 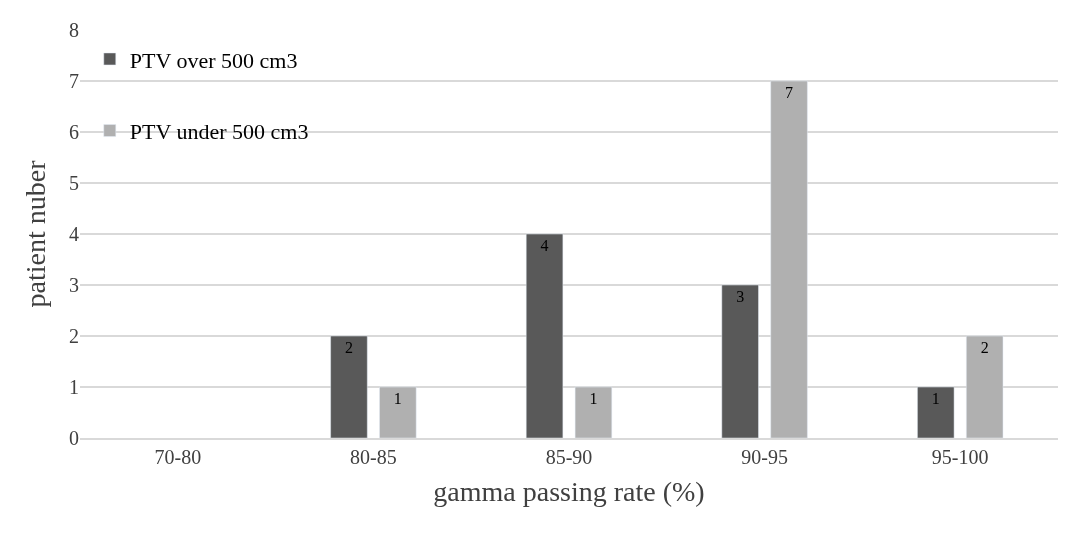 I want to click on data-label: 3, so click(x=740, y=296).